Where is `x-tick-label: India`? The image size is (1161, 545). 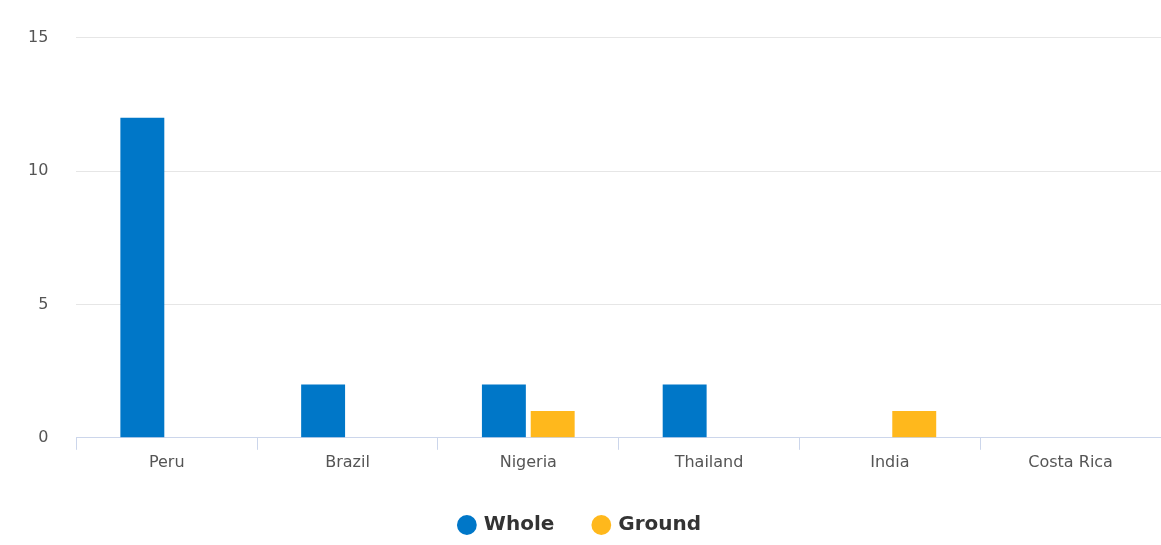
x-tick-label: India is located at coordinates (890, 461).